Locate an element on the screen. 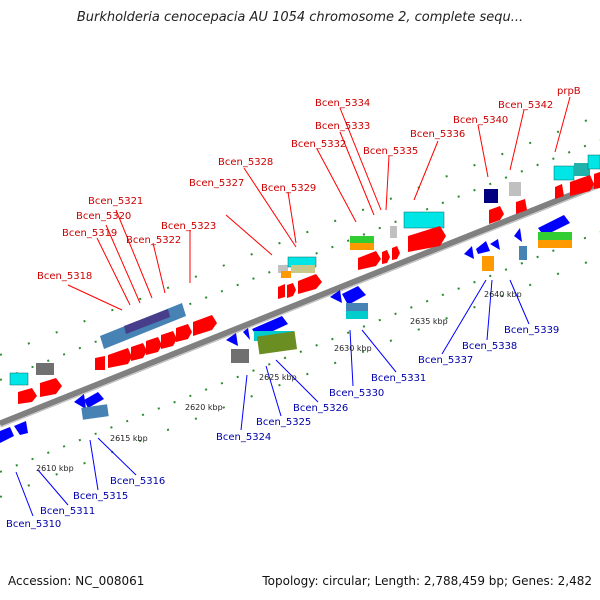 This screenshot has width=600, height=600. gene-label: Bcen_5326 is located at coordinates (320, 408).